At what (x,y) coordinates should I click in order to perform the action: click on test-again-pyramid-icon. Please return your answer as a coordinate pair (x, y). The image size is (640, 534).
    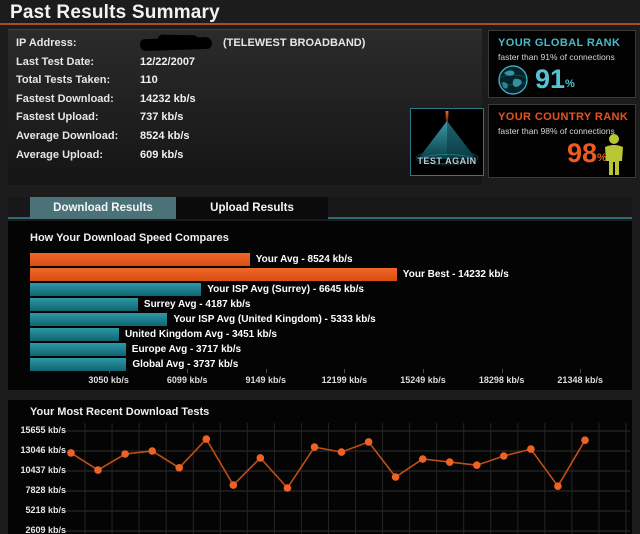
    Looking at the image, I should click on (447, 138).